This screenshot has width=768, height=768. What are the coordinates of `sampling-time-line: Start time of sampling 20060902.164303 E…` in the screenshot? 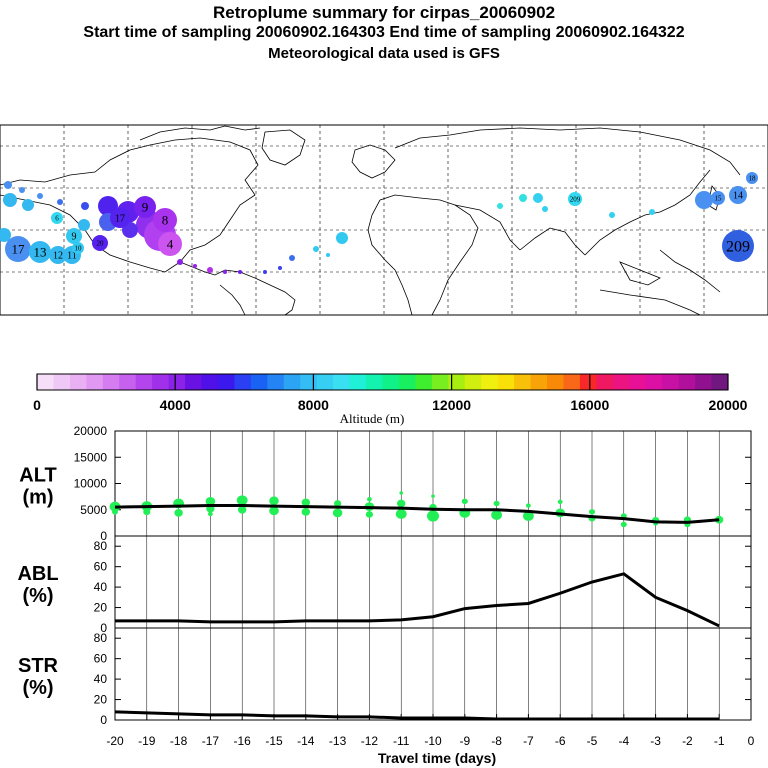 It's located at (384, 32).